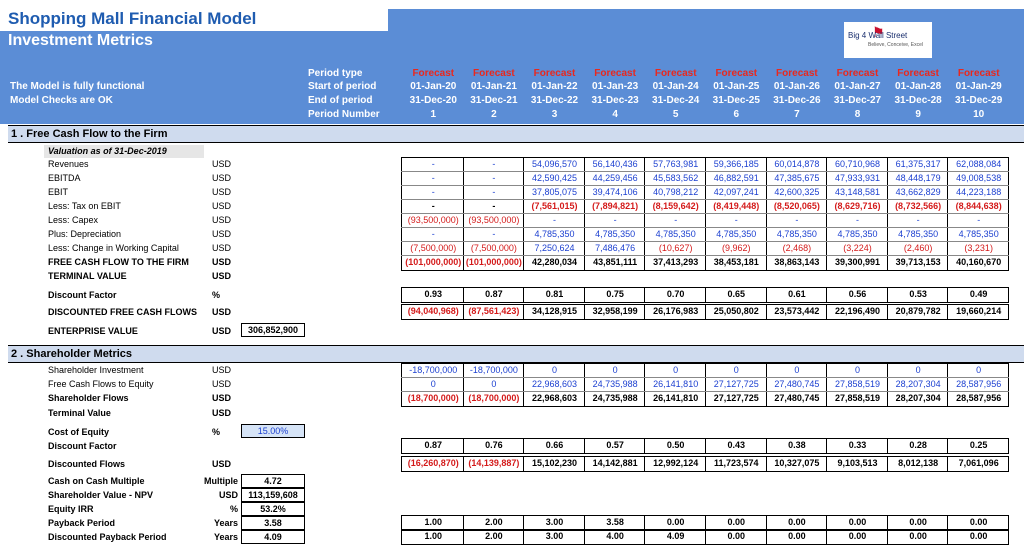 This screenshot has height=554, width=1024. What do you see at coordinates (978, 234) in the screenshot?
I see `fcff-row-6-cell-10: 4,785,350` at bounding box center [978, 234].